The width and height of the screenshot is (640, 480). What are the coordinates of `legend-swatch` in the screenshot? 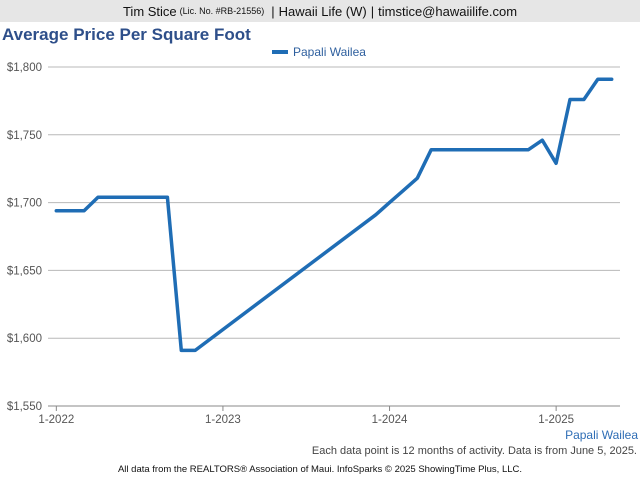 It's located at (280, 52).